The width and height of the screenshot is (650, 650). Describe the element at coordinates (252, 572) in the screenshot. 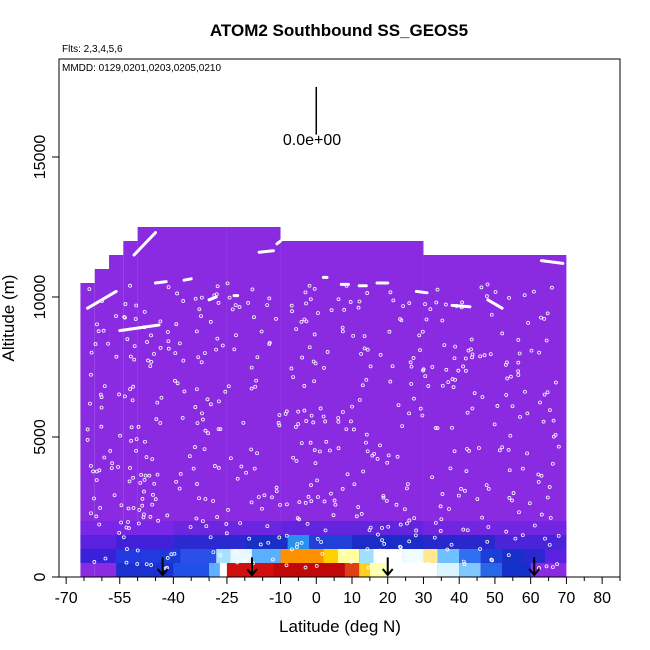

I see `arrow-head` at that location.